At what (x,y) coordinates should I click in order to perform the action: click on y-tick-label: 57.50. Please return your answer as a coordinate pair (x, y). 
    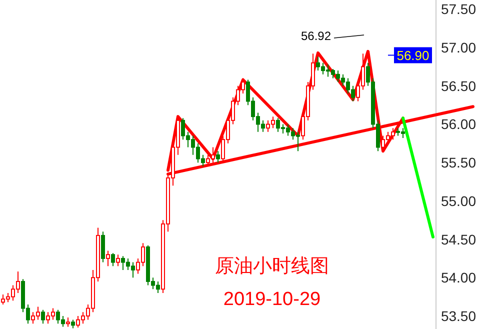
    Looking at the image, I should click on (458, 9).